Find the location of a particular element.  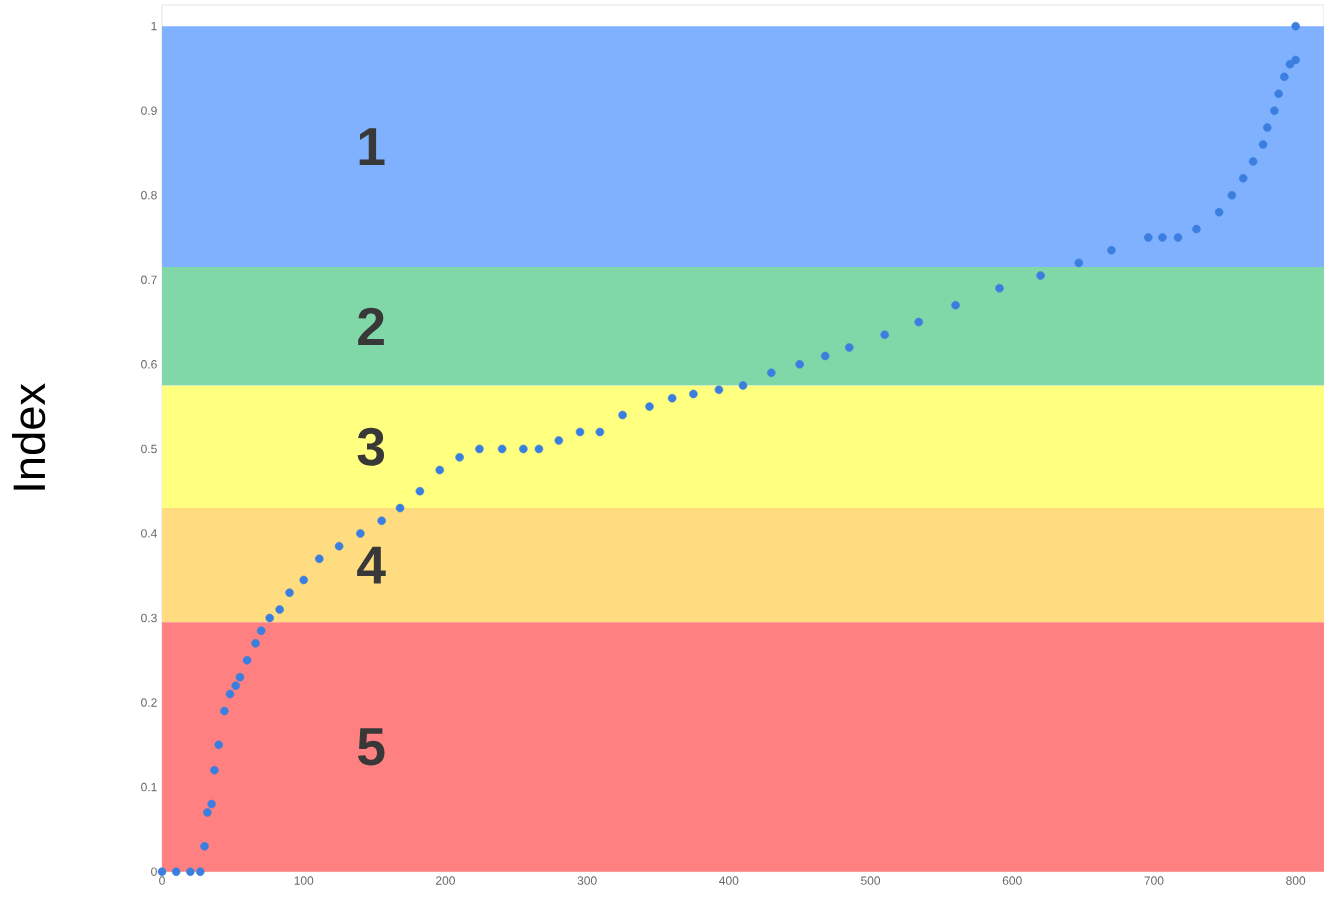

x-tick-label: 400 is located at coordinates (729, 881).